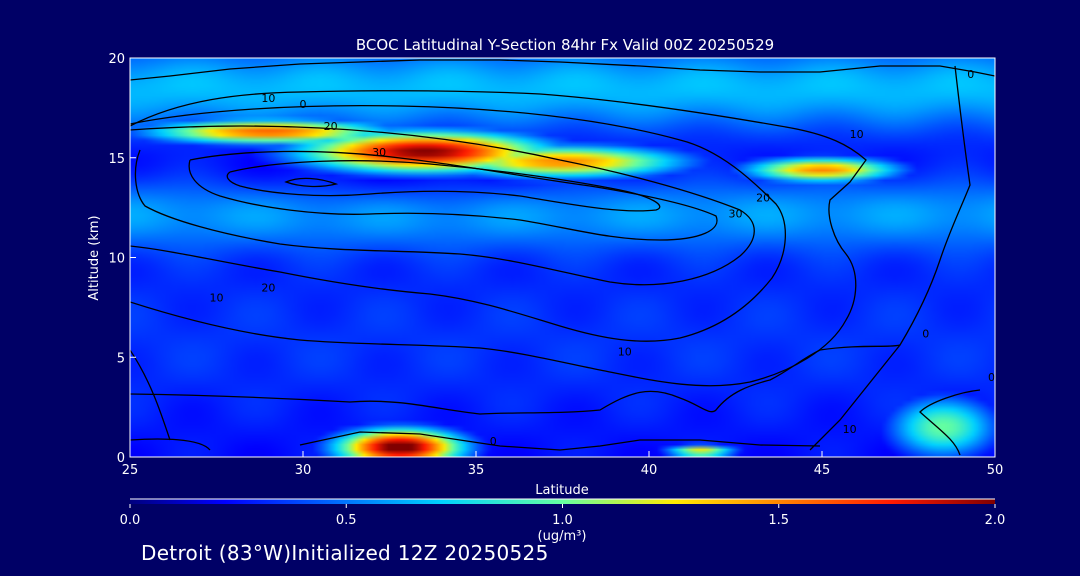 This screenshot has height=576, width=1080. What do you see at coordinates (121, 458) in the screenshot?
I see `y-tick-label: 0` at bounding box center [121, 458].